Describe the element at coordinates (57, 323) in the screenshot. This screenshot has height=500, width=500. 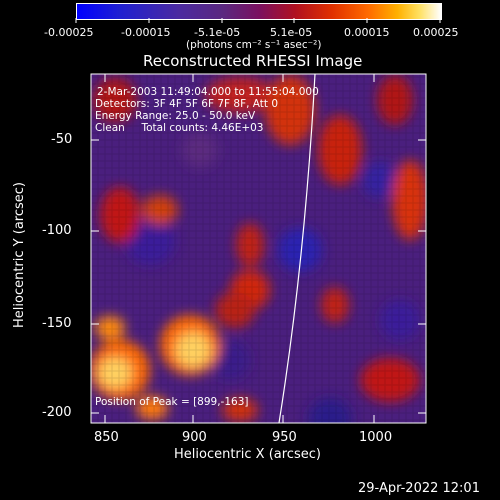
I see `y-tick-label: -150` at that location.